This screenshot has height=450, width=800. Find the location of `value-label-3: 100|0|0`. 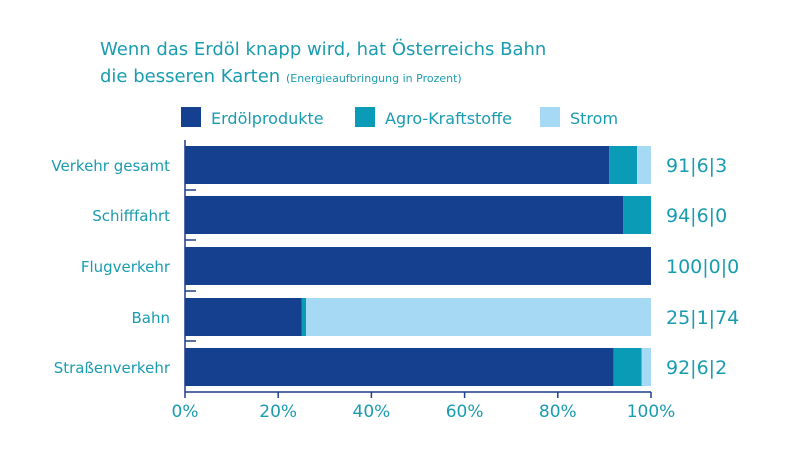

value-label-3: 100|0|0 is located at coordinates (702, 267).